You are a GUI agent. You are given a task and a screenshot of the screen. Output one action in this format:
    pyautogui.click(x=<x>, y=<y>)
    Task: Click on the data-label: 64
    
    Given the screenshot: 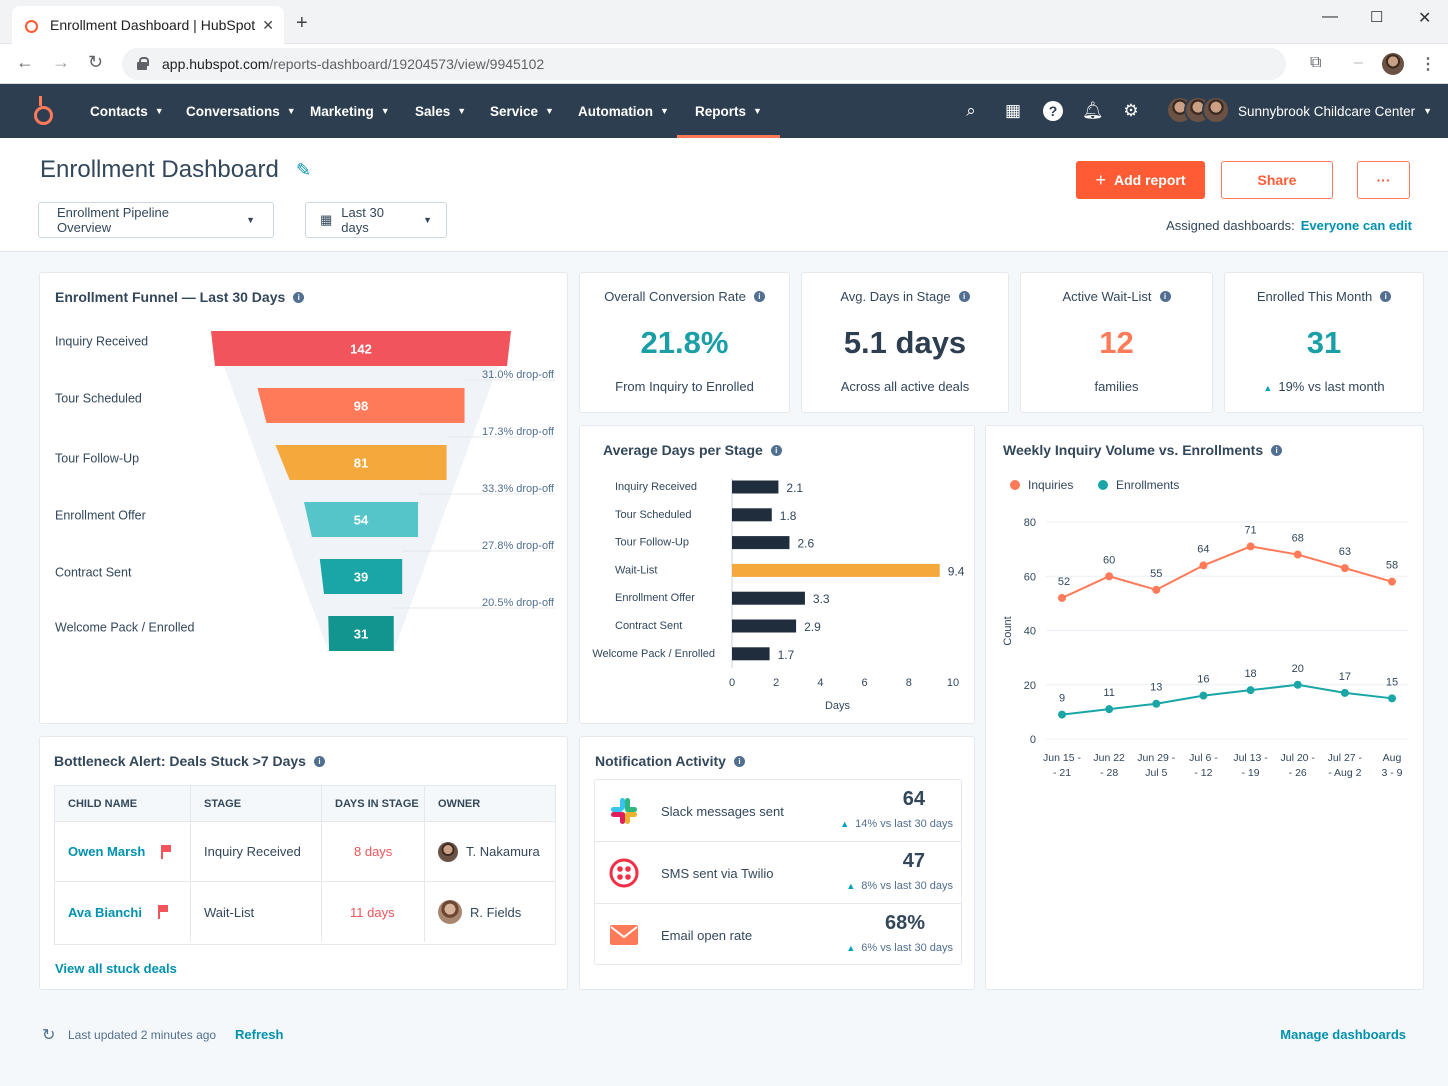 What is the action you would take?
    pyautogui.click(x=1203, y=549)
    